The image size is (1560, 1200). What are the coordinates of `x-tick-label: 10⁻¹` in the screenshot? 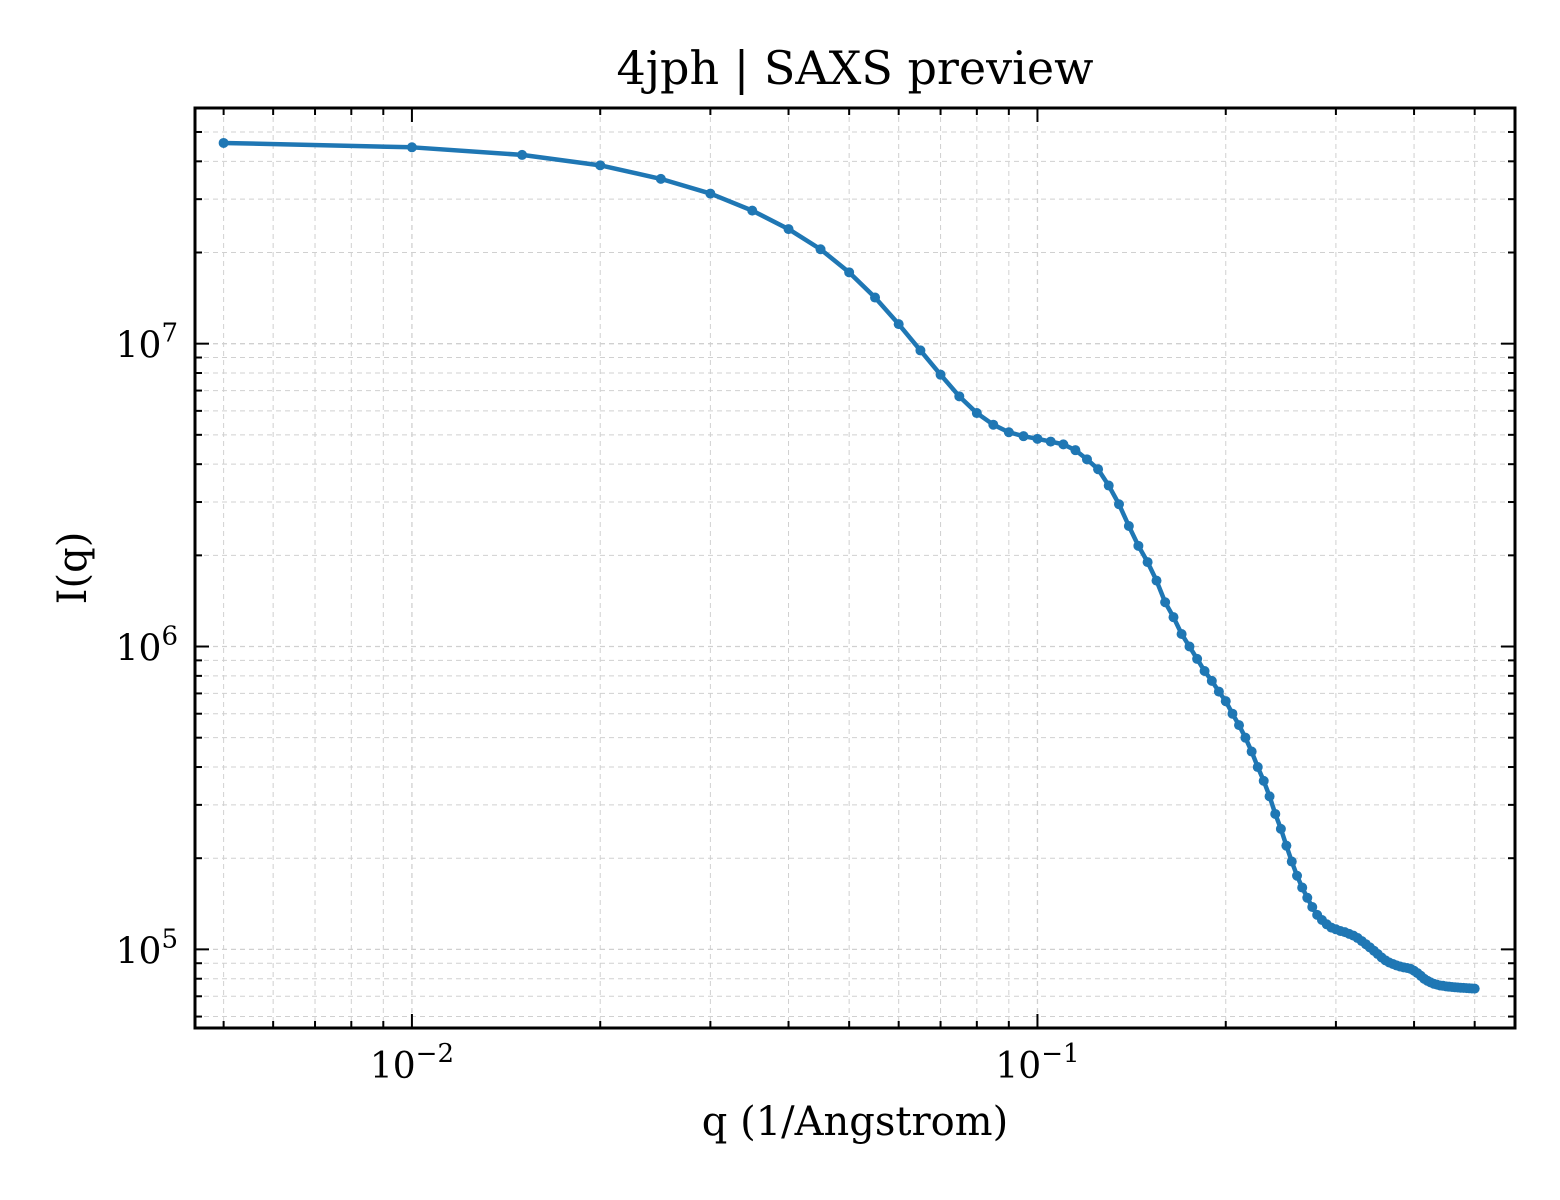 It's located at (1037, 1063).